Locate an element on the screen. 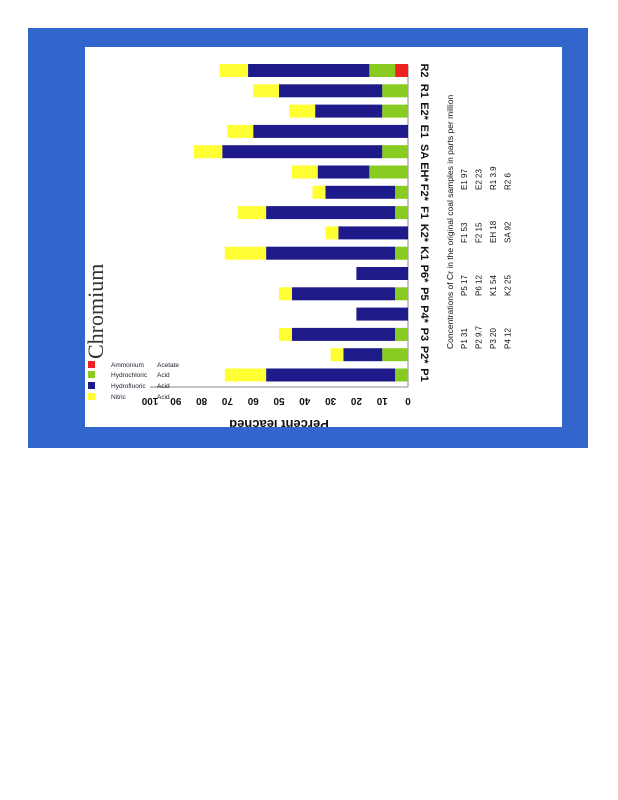 This screenshot has width=618, height=800. category-label: F2* is located at coordinates (424, 193).